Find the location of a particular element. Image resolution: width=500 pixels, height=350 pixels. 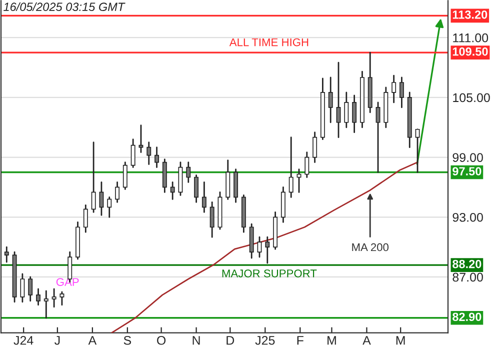

x-tick-label: D is located at coordinates (230, 340).